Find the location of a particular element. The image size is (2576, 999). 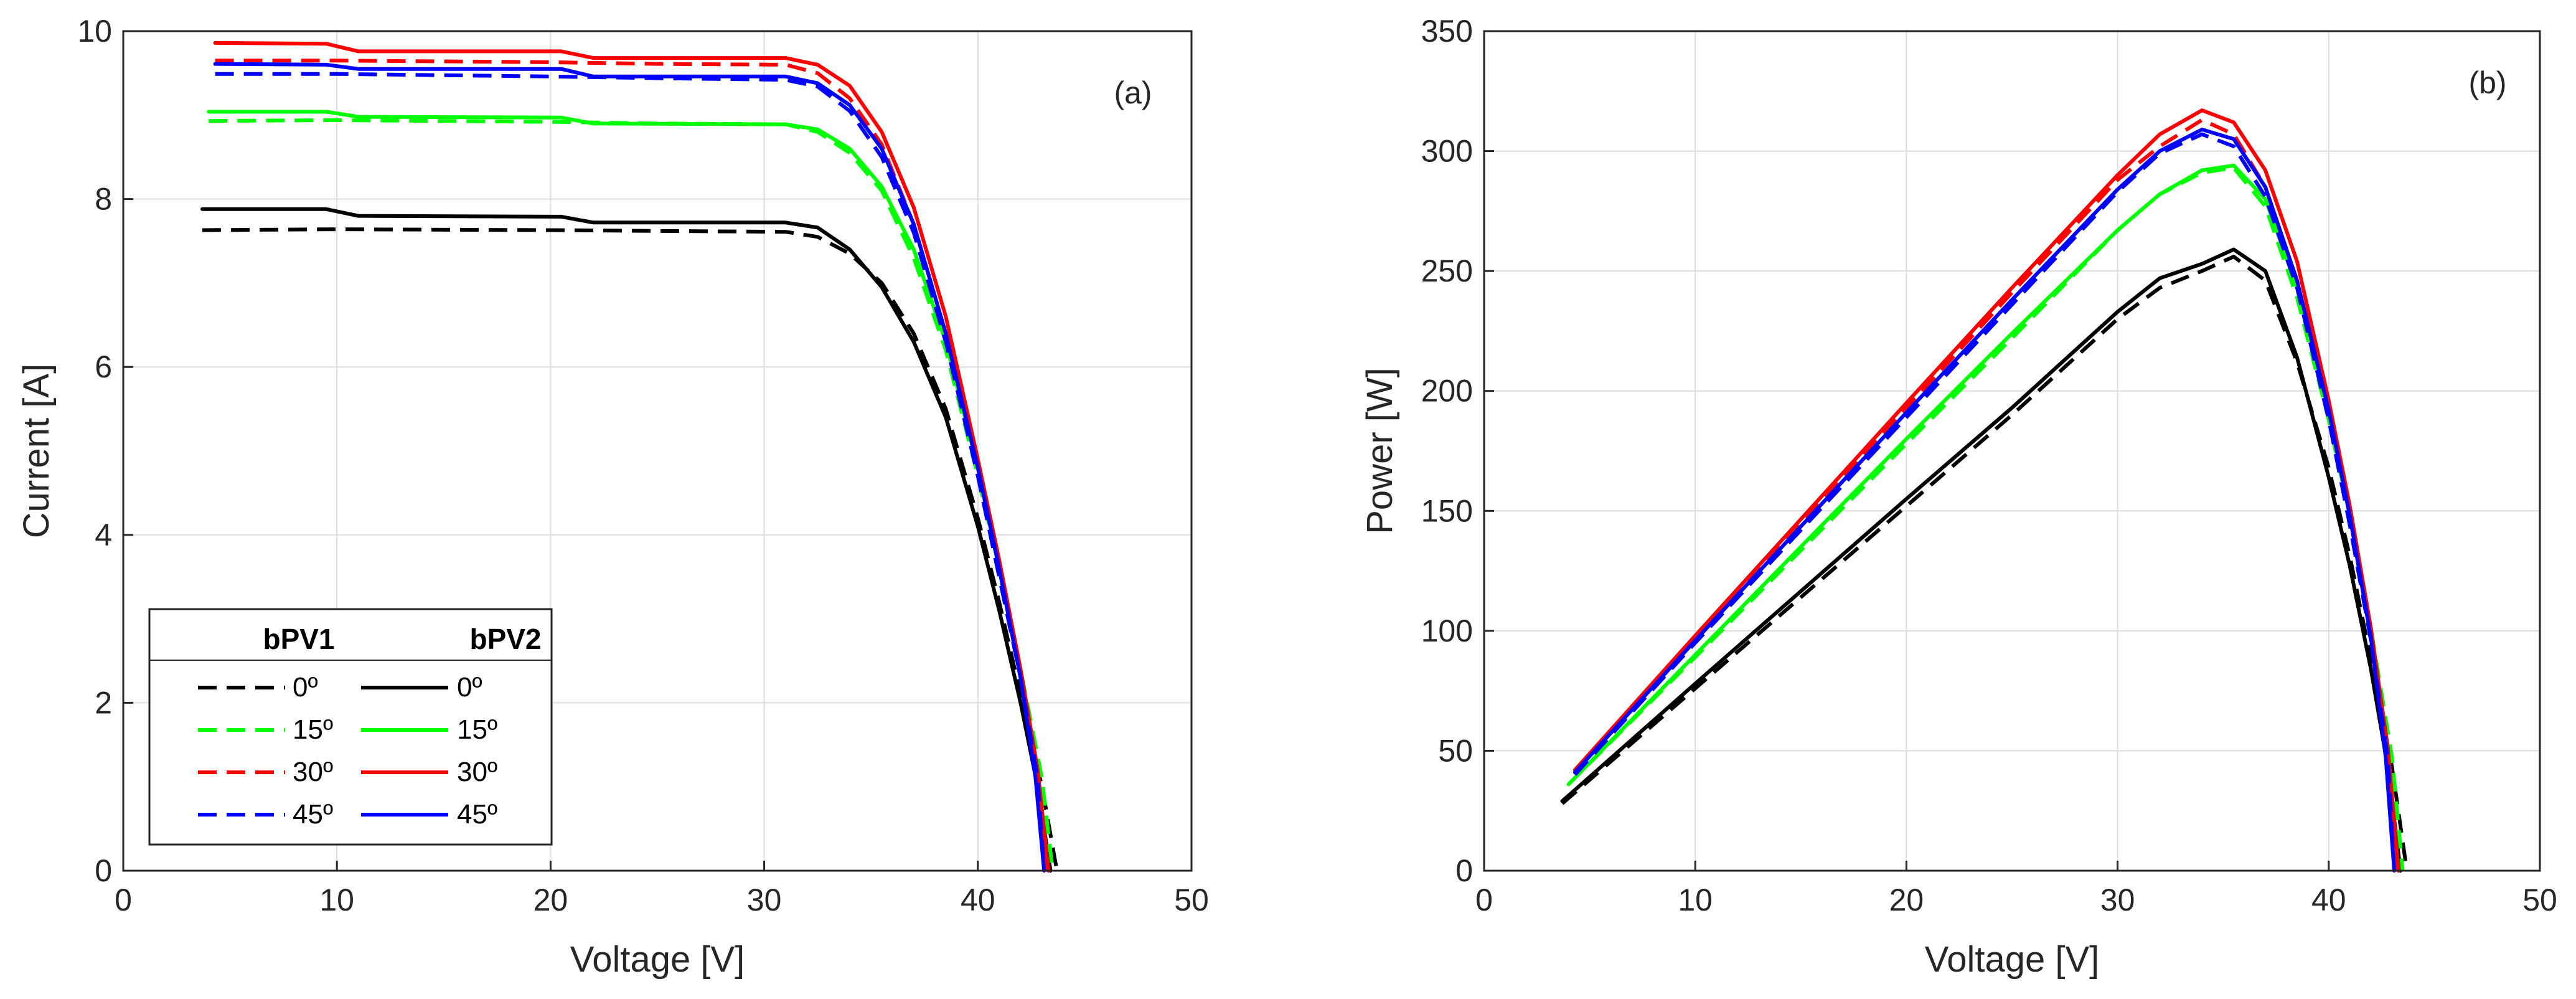

y-tick-label: 8 is located at coordinates (103, 200).